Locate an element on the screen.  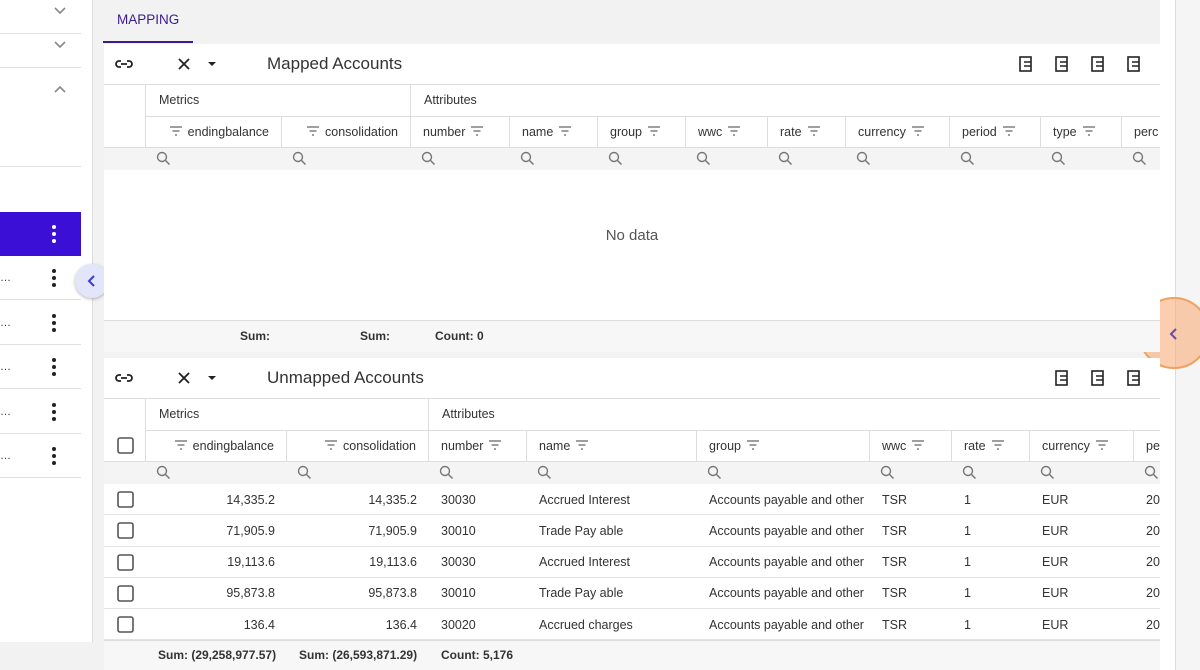
collapse-button is located at coordinates (92, 281).